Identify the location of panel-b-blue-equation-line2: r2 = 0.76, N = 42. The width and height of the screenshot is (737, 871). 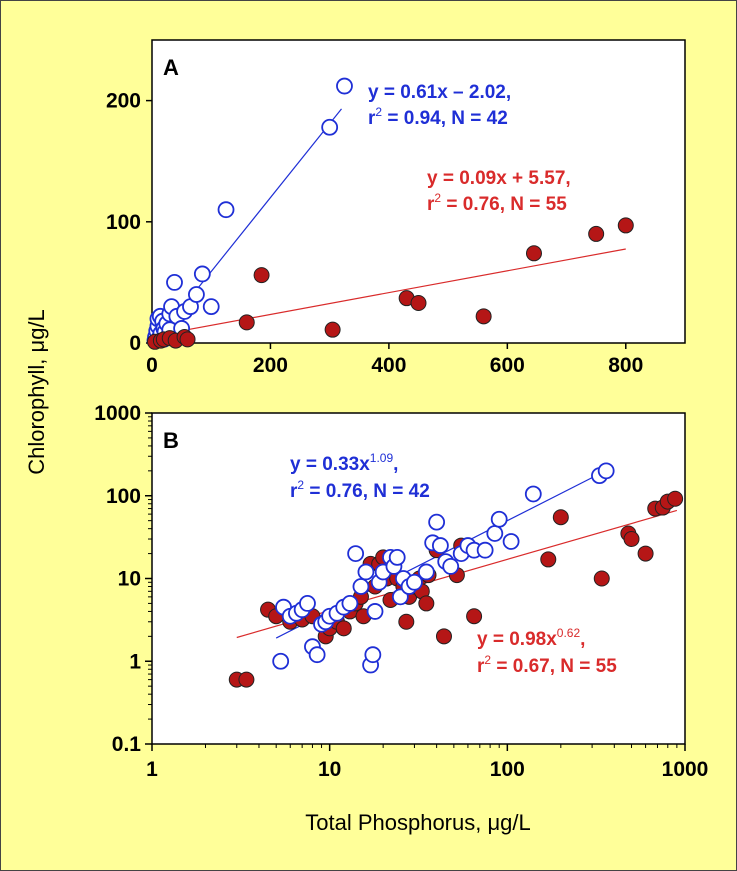
(360, 490).